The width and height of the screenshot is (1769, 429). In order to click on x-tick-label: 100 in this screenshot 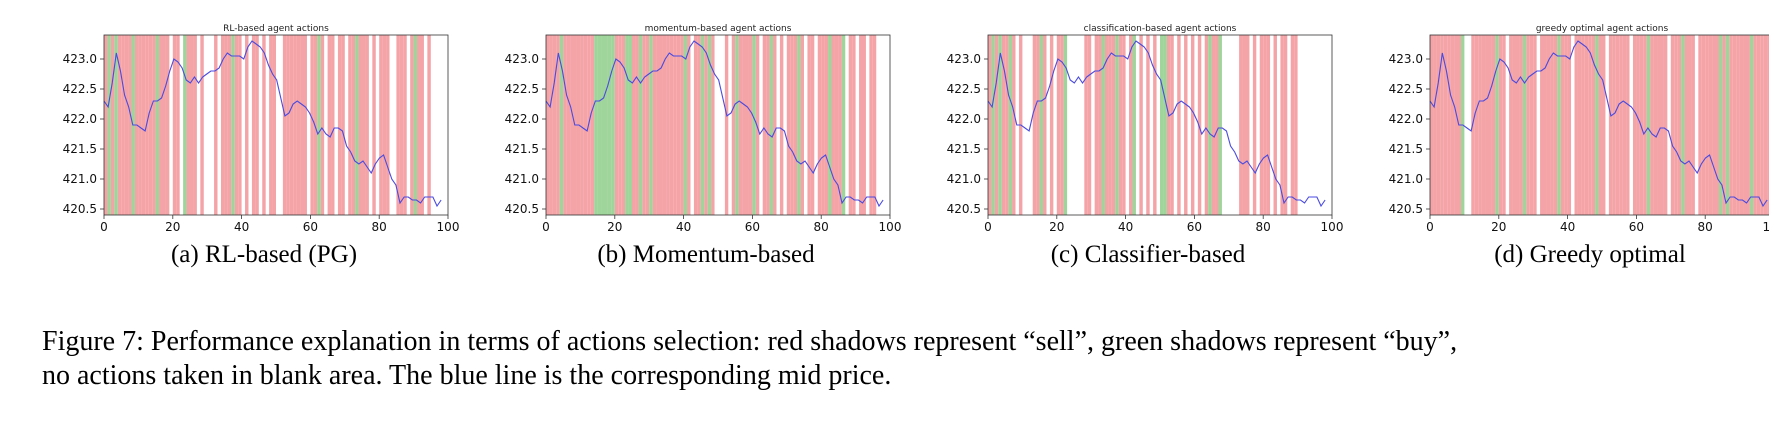, I will do `click(1766, 227)`.